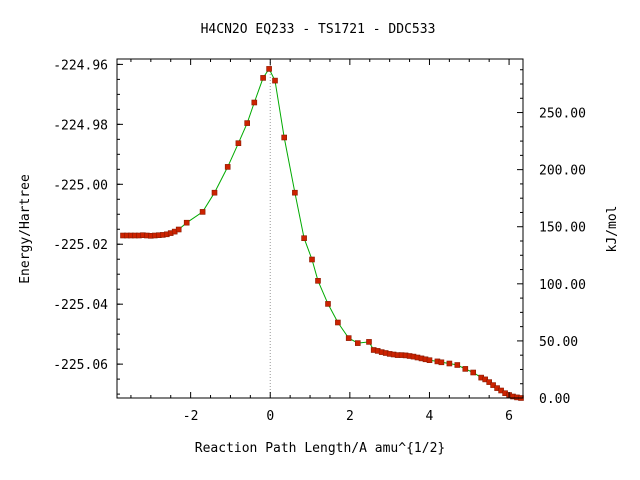 The image size is (640, 480). What do you see at coordinates (191, 416) in the screenshot?
I see `x-tick-label: -2` at bounding box center [191, 416].